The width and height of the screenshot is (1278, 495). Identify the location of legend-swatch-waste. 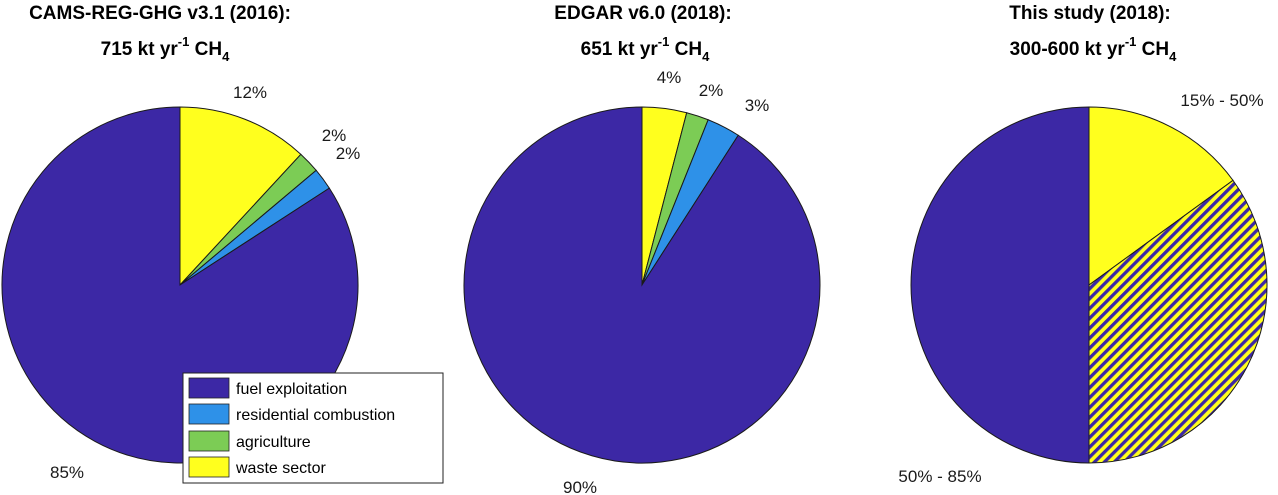
(209, 467).